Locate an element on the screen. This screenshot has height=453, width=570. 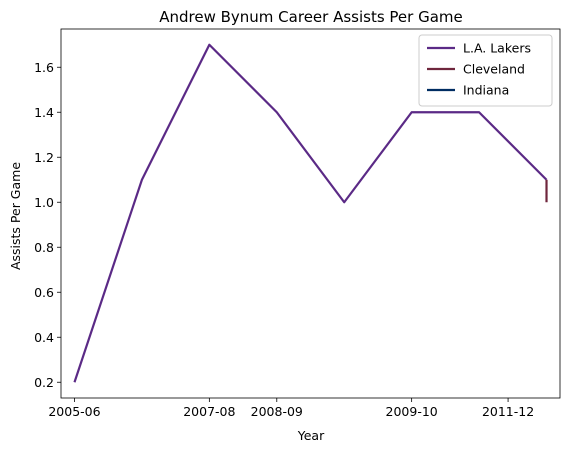
x-tick-label: 2005-06 is located at coordinates (74, 411).